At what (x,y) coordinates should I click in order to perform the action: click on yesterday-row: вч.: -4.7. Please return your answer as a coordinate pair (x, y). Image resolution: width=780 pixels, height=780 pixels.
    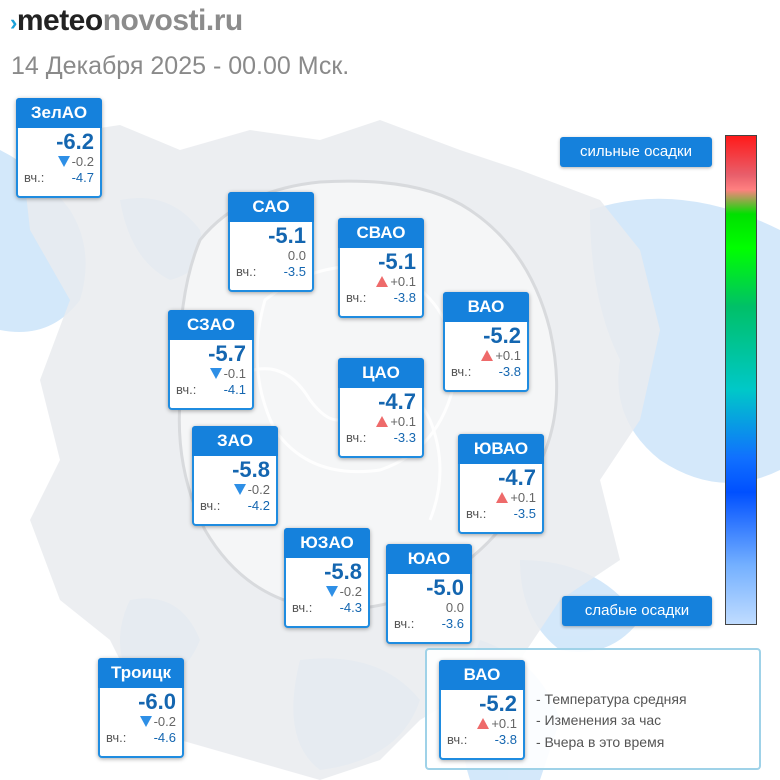
    Looking at the image, I should click on (59, 178).